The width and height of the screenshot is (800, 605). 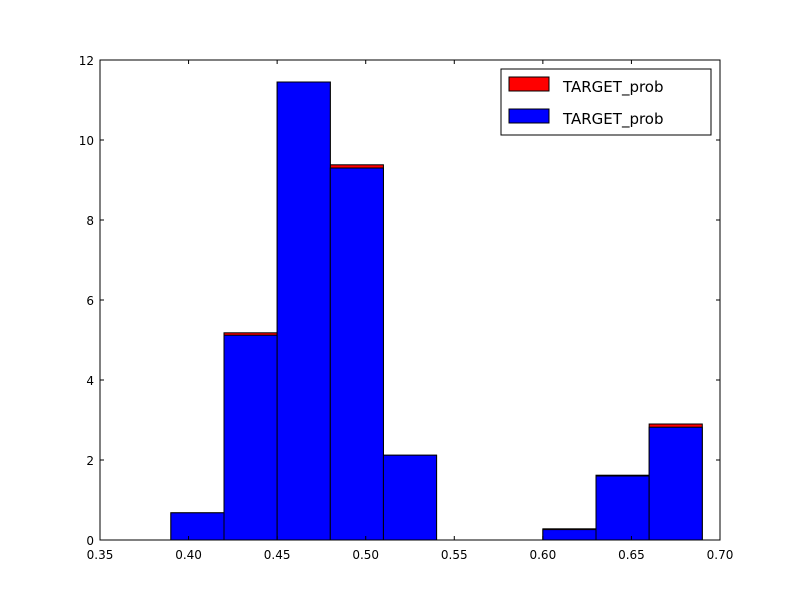 I want to click on y-tick-label-2: 4, so click(x=90, y=381).